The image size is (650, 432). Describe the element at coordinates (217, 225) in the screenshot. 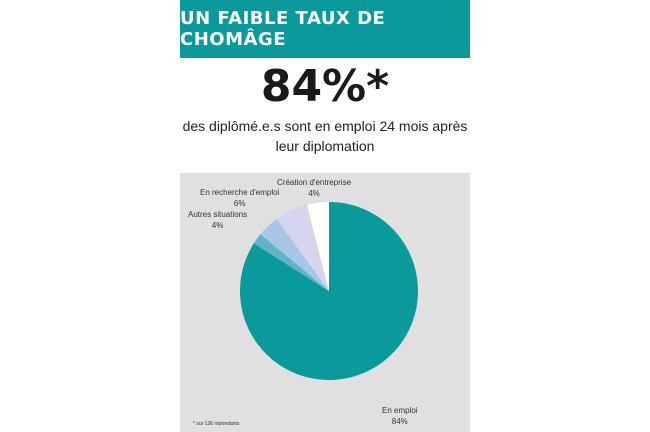

I see `label-autres-situations-value: 4%` at that location.